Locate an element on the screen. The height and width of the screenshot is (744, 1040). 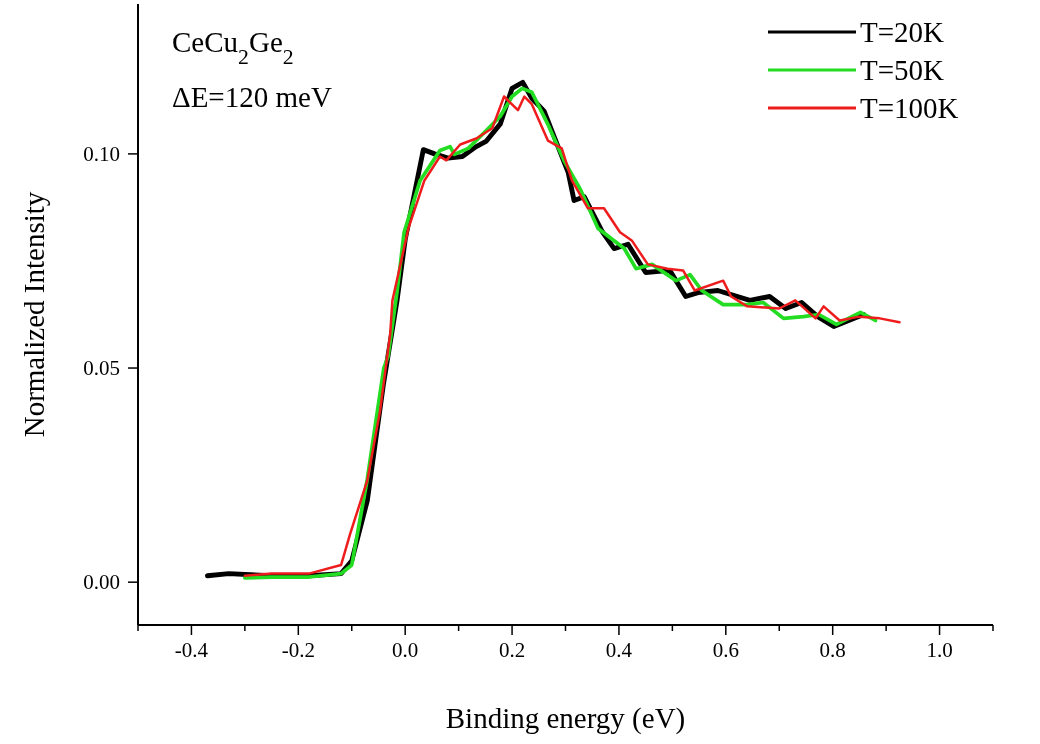
legend-label: T=50K is located at coordinates (902, 70).